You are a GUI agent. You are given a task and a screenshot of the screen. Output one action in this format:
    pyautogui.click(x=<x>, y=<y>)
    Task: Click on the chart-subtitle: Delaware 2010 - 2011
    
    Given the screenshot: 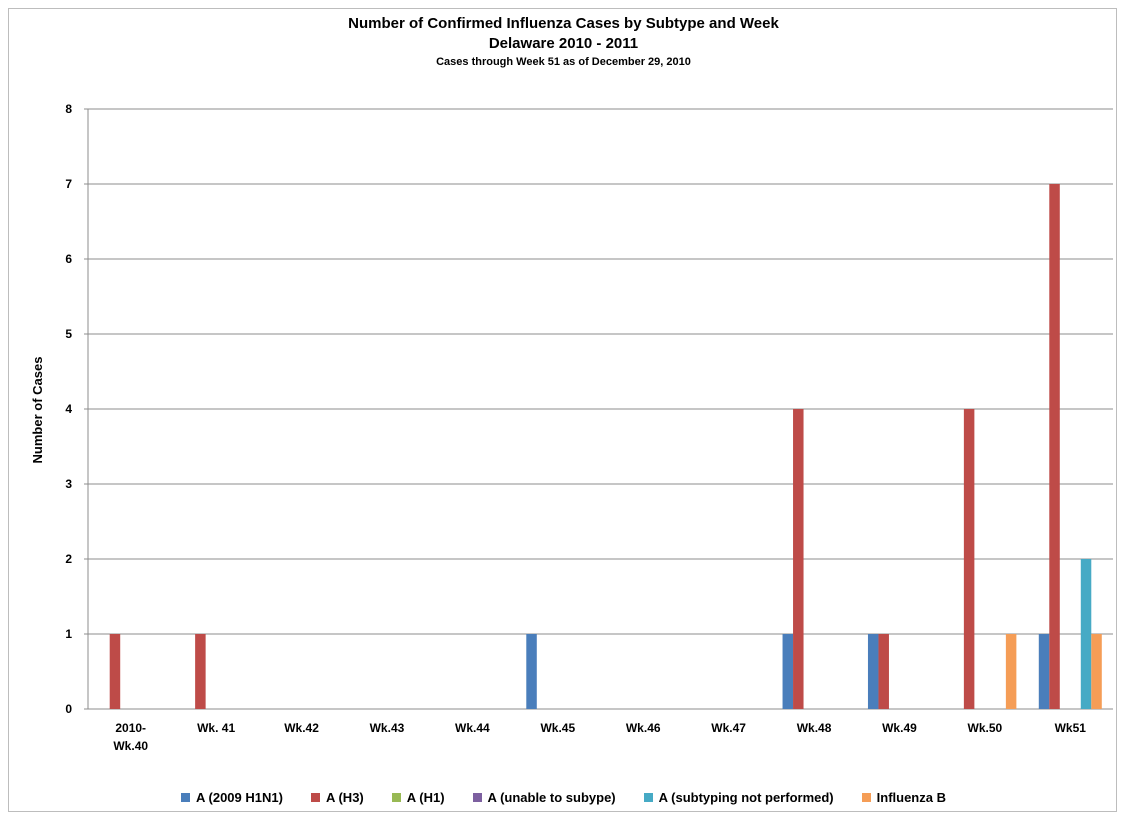 What is the action you would take?
    pyautogui.click(x=563, y=43)
    